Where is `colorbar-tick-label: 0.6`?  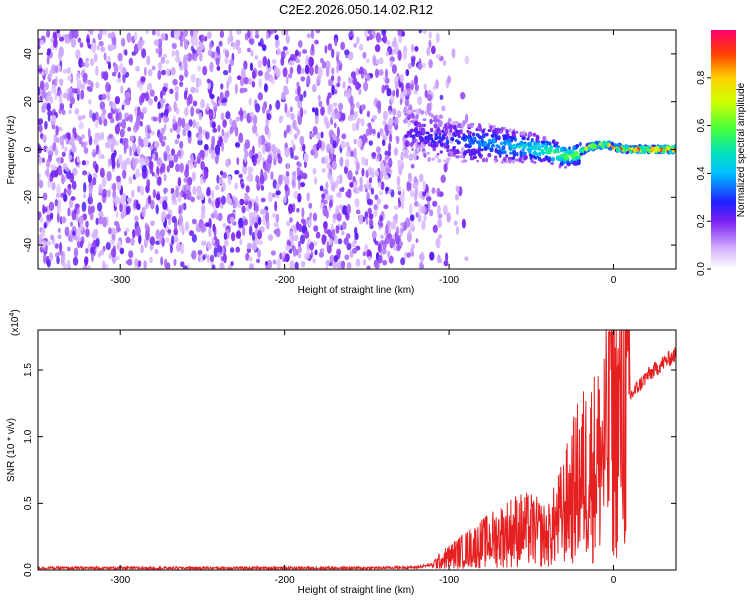
colorbar-tick-label: 0.6 is located at coordinates (701, 125).